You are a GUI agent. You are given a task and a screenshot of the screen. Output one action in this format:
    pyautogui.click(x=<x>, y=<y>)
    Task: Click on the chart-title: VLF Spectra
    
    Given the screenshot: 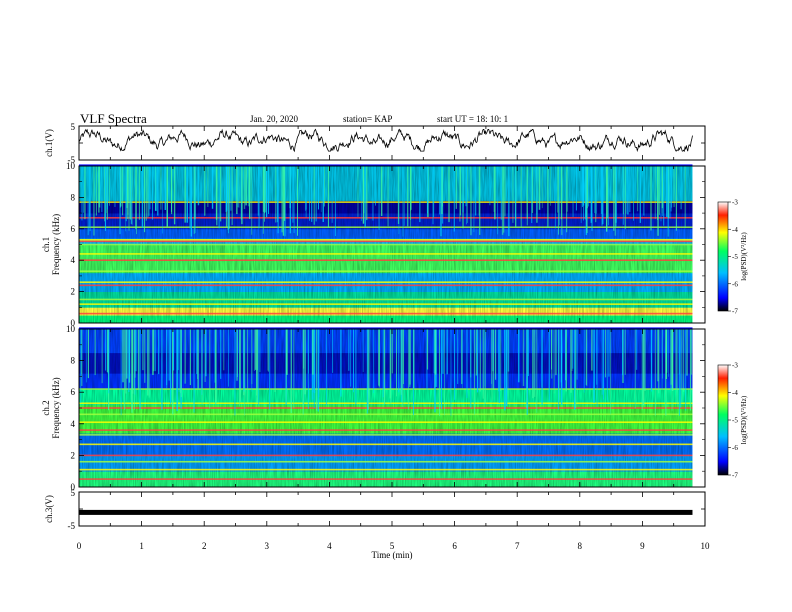 What is the action you would take?
    pyautogui.click(x=113, y=118)
    